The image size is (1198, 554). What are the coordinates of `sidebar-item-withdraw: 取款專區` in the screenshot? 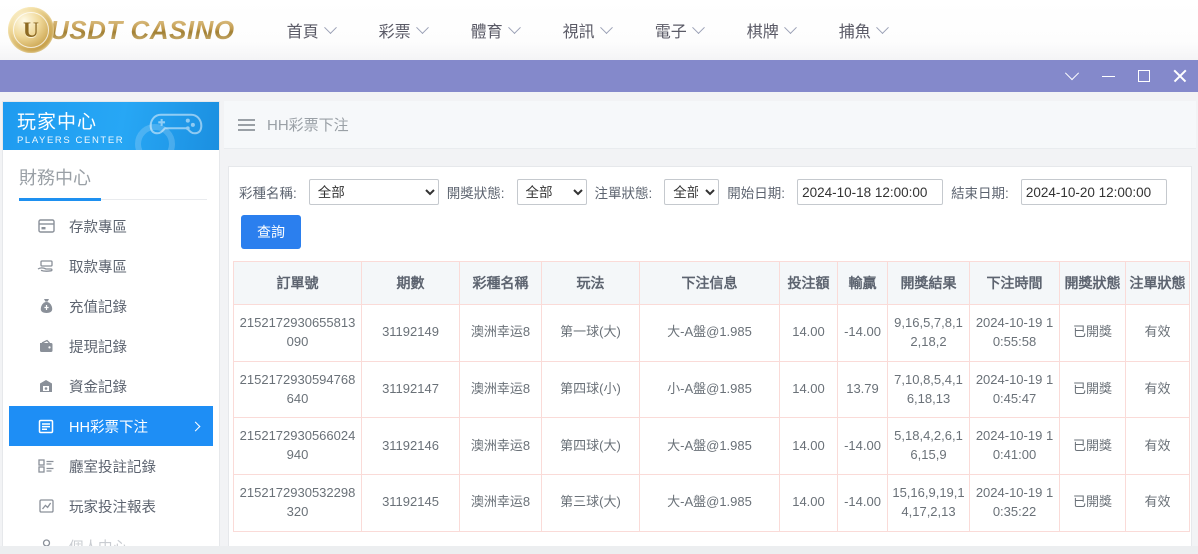 It's located at (111, 266).